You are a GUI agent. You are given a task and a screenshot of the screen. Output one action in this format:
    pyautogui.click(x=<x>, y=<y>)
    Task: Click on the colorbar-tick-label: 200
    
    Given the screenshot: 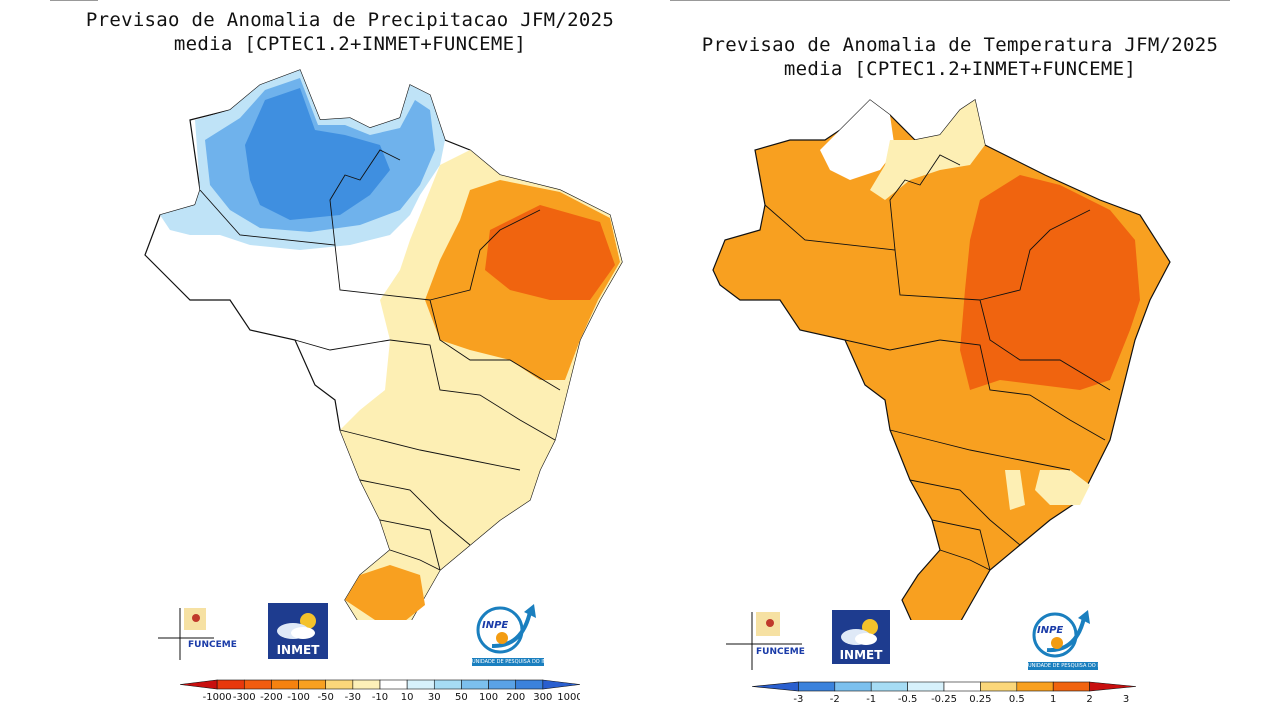 What is the action you would take?
    pyautogui.click(x=515, y=697)
    